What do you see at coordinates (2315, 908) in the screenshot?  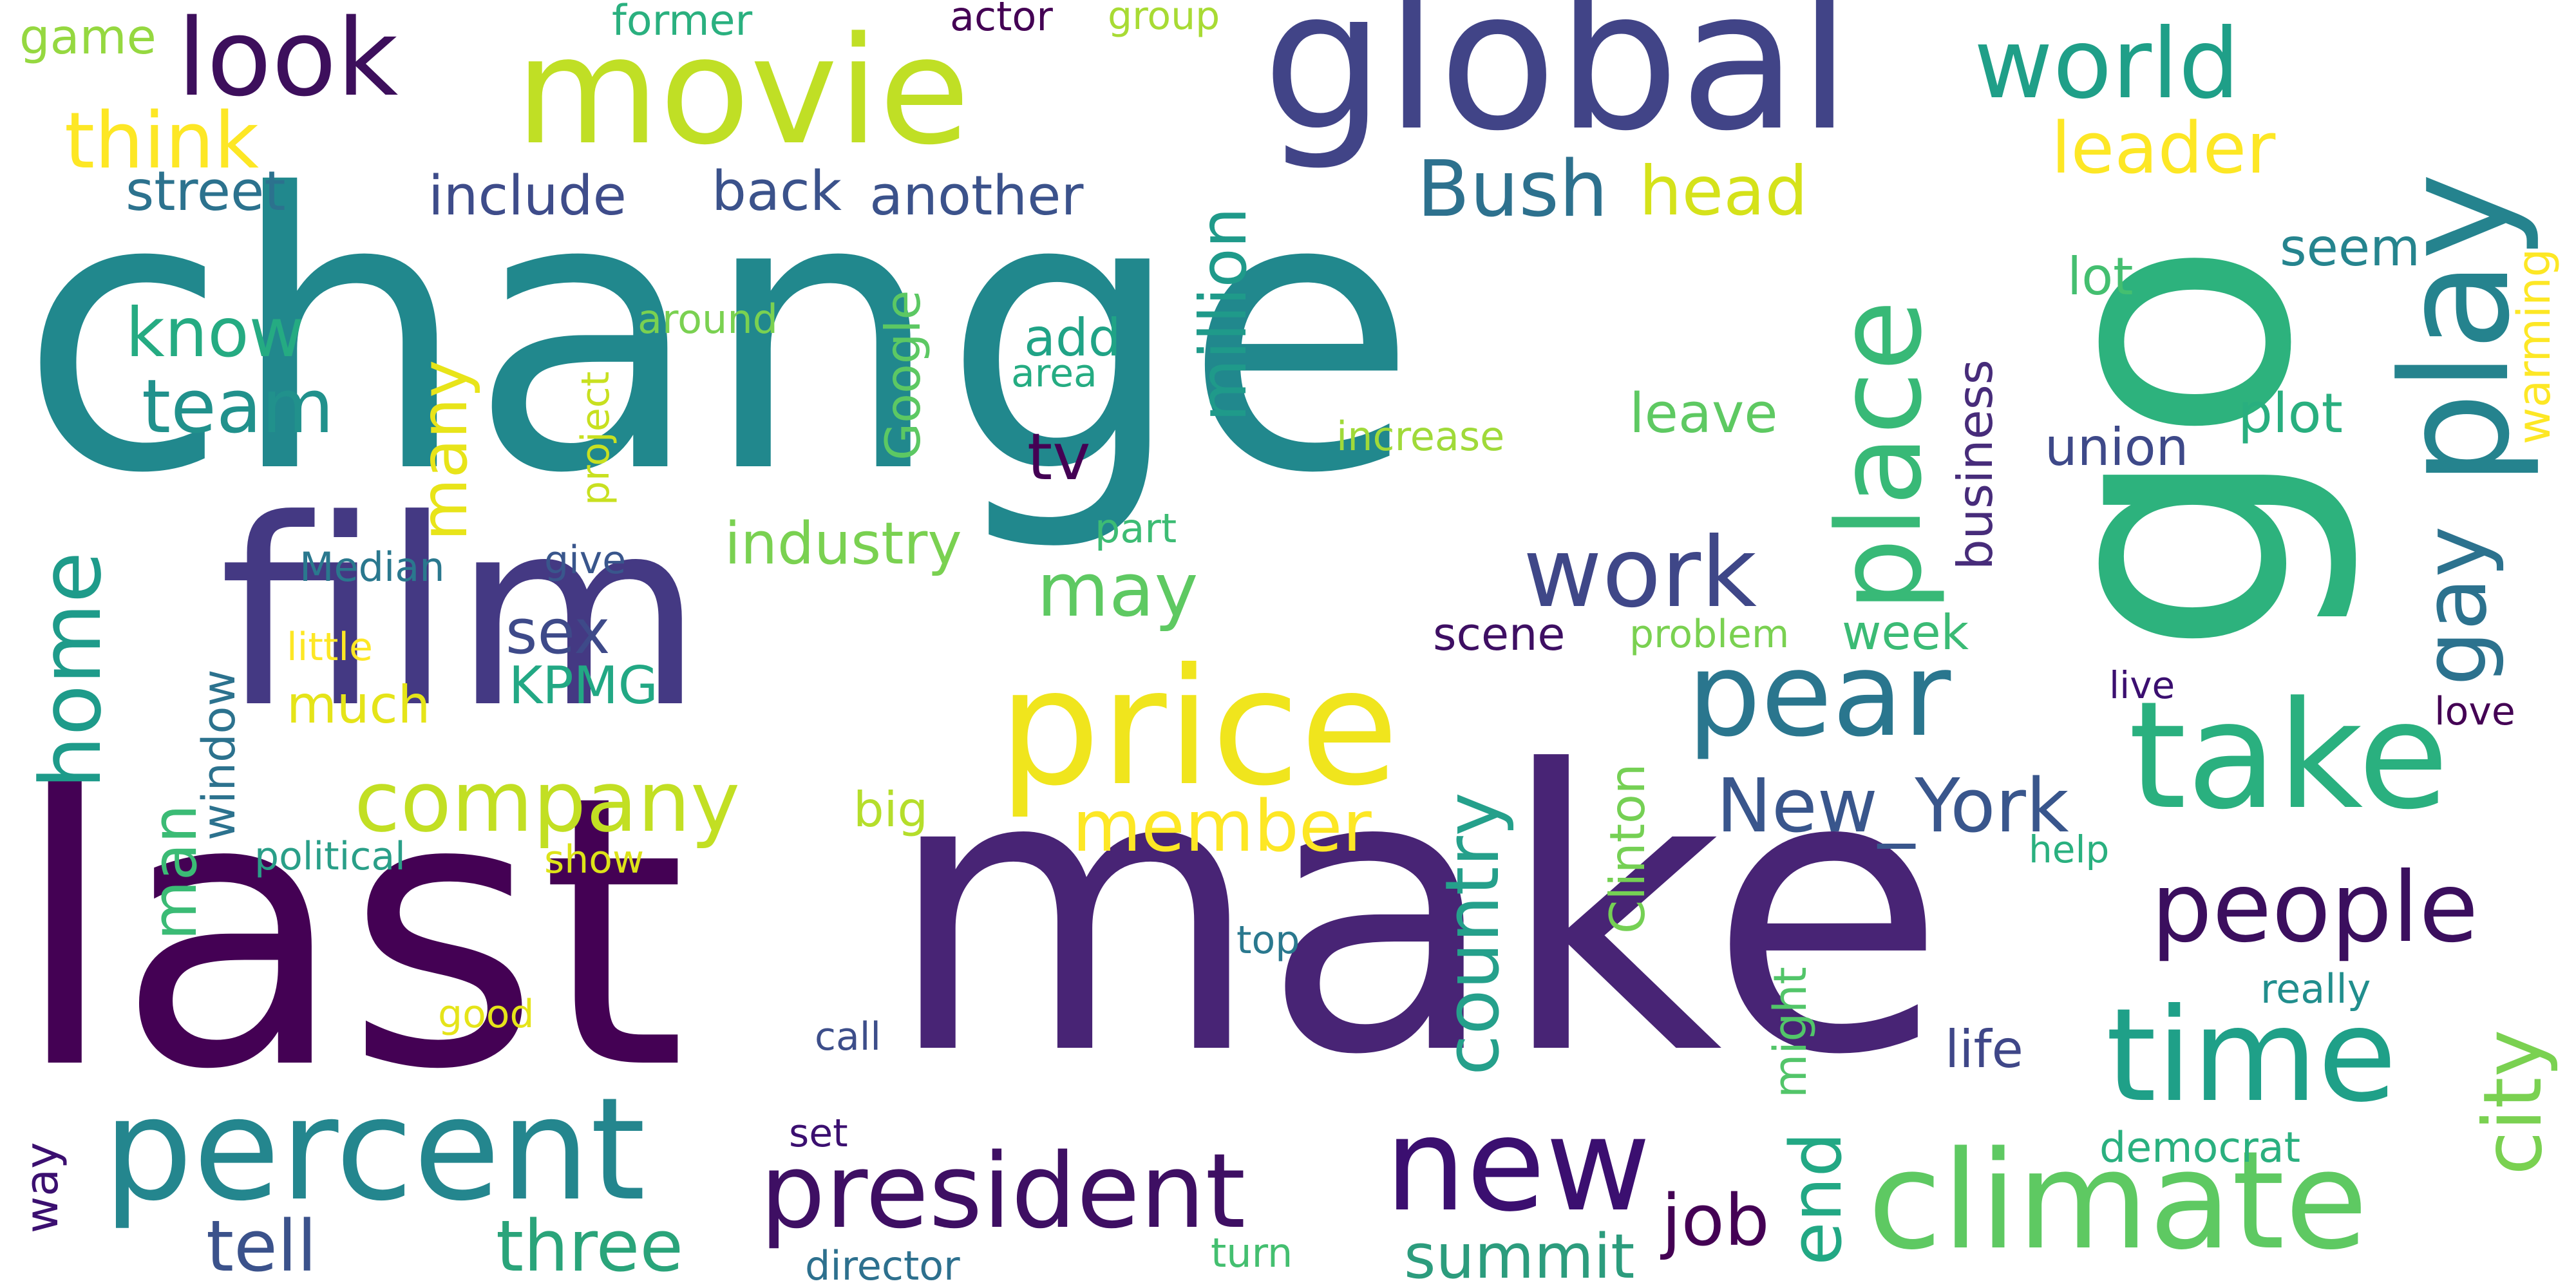 I see `word-people: people` at bounding box center [2315, 908].